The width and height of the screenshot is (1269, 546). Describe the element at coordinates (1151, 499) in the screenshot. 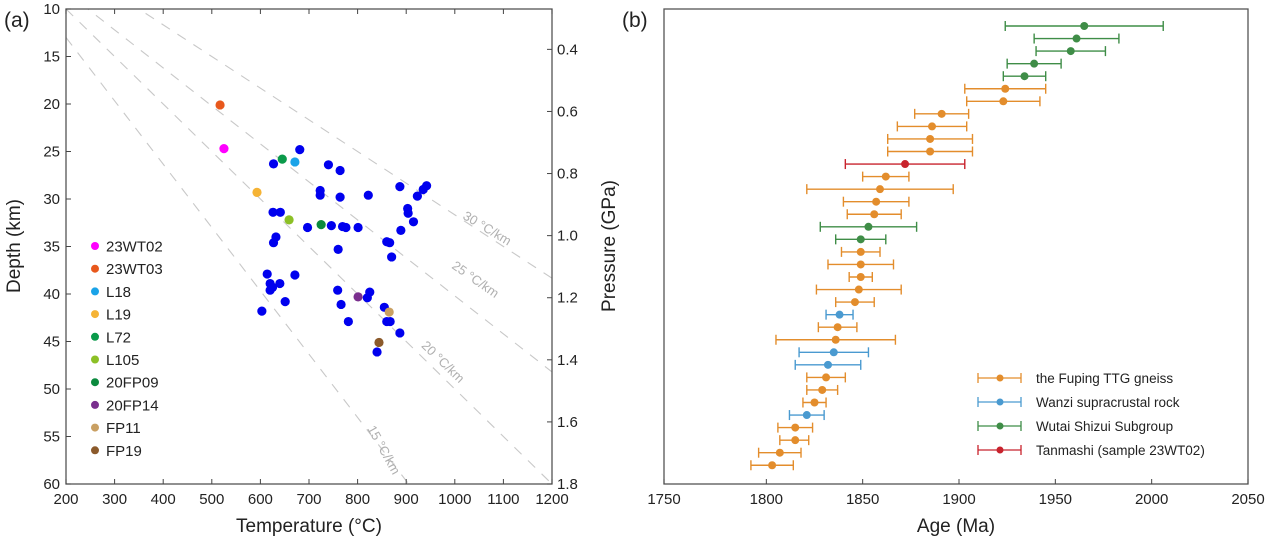

I see `x-tick-label: 2000` at that location.